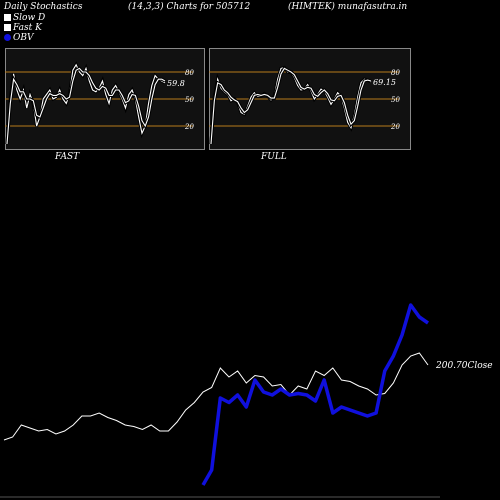  Describe the element at coordinates (464, 366) in the screenshot. I see `close-last-value-label: 200.70Close` at that location.